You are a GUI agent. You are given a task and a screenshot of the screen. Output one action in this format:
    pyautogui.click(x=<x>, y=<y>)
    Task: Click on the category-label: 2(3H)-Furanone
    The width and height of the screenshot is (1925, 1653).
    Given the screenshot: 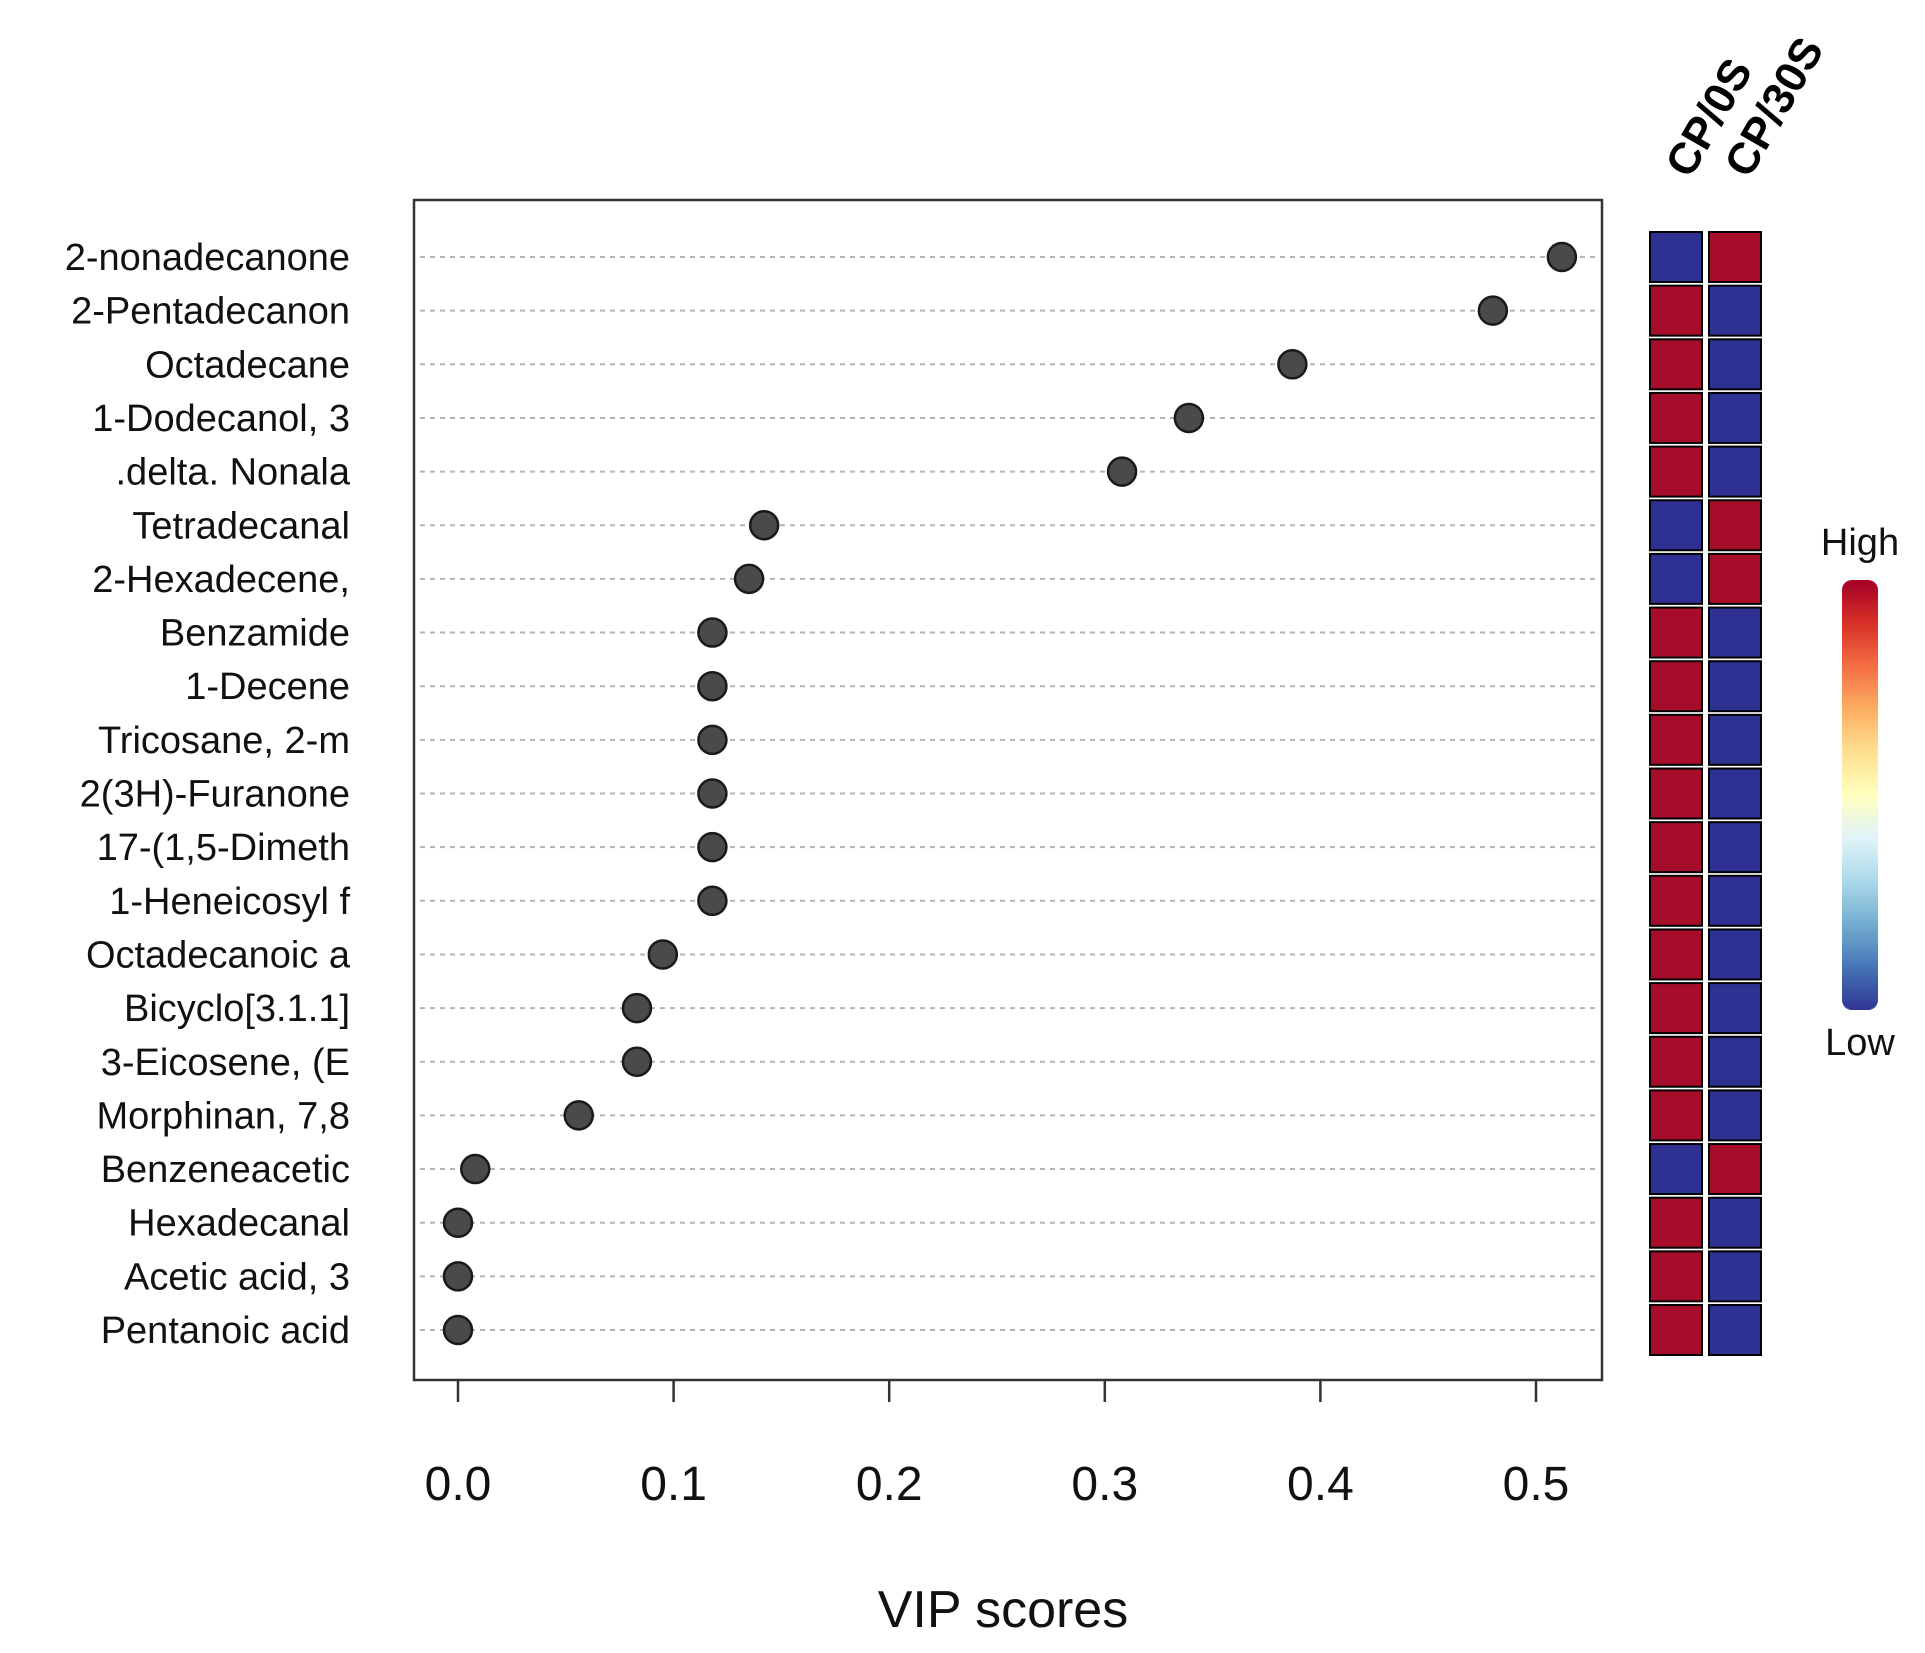 What is the action you would take?
    pyautogui.click(x=215, y=795)
    